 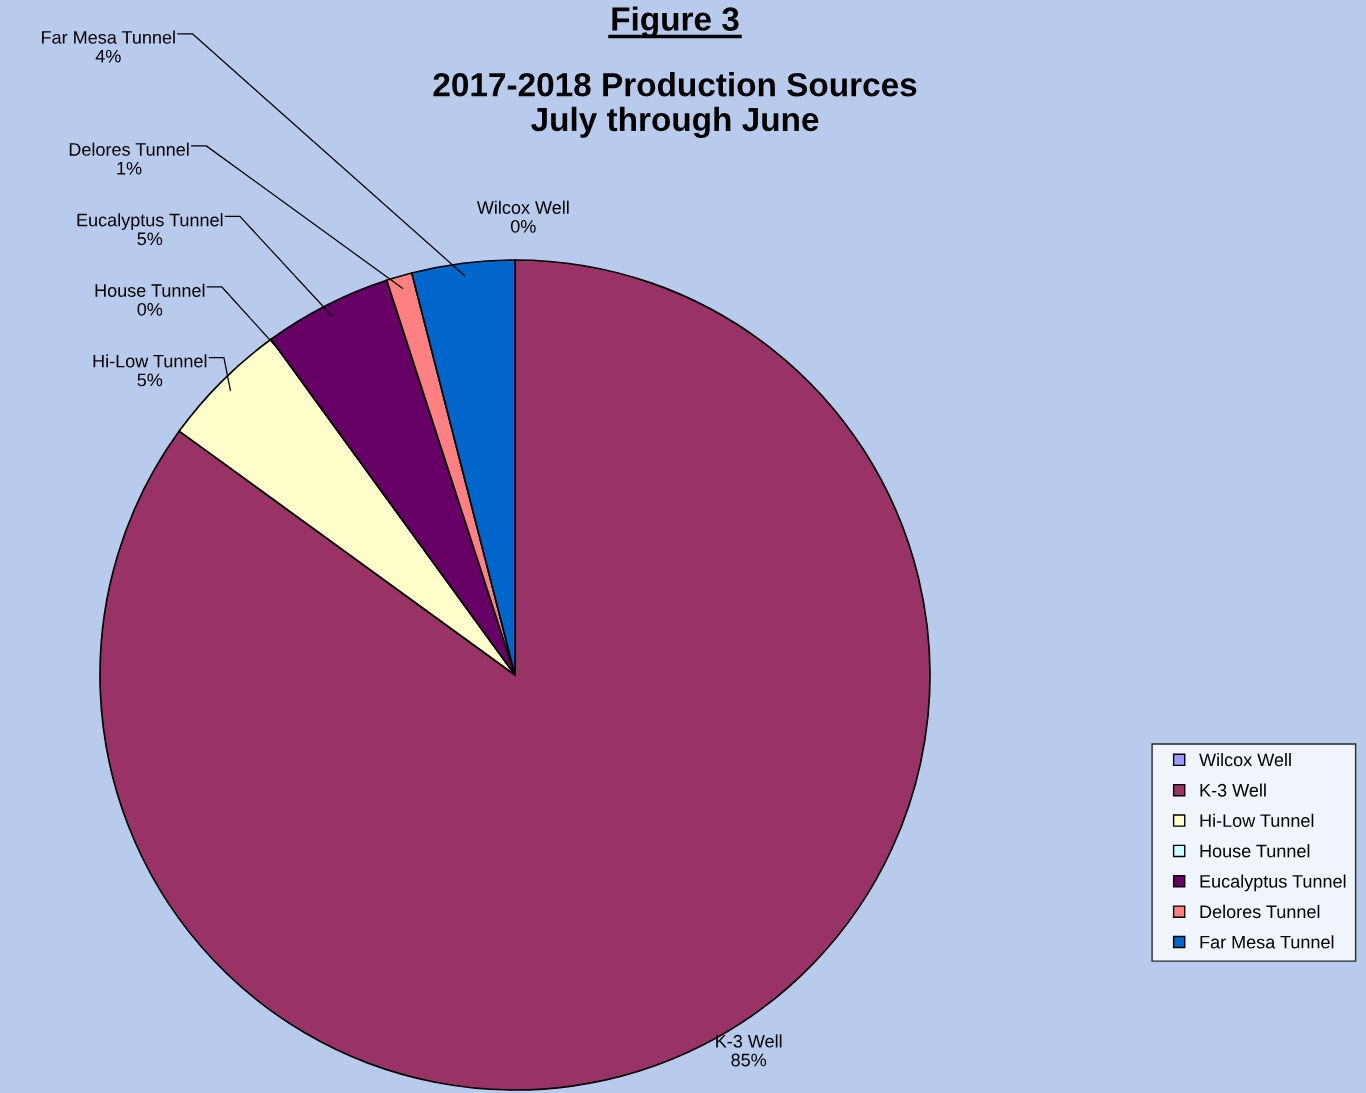 What do you see at coordinates (150, 290) in the screenshot?
I see `category-label: House Tunnel` at bounding box center [150, 290].